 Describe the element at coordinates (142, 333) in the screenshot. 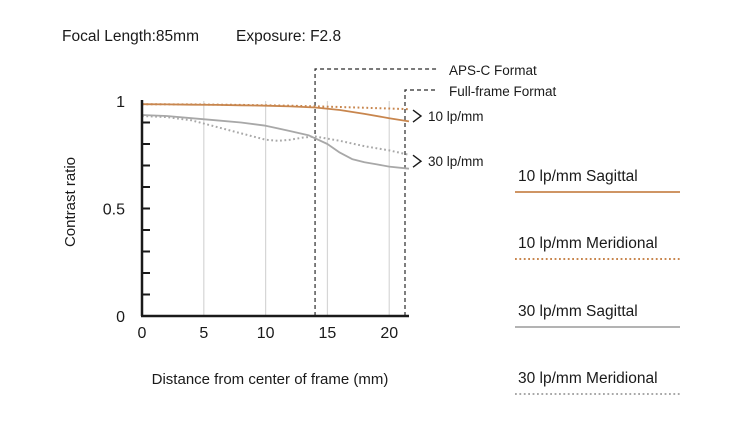

I see `x-tick-label: 0` at that location.